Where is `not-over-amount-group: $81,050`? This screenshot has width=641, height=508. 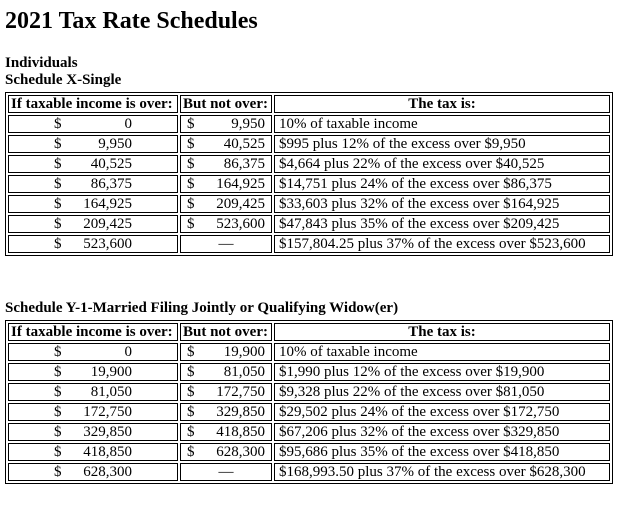 not-over-amount-group: $81,050 is located at coordinates (226, 372).